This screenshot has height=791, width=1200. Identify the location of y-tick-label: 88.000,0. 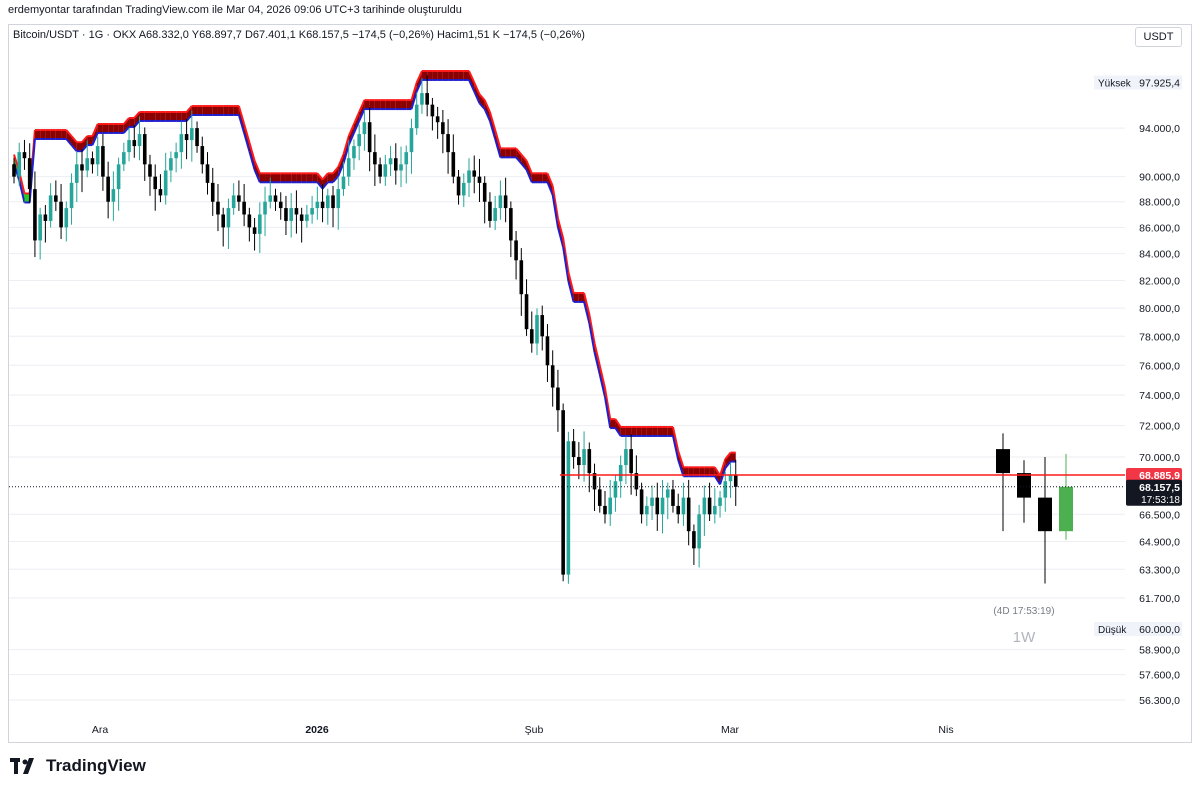
(1159, 203).